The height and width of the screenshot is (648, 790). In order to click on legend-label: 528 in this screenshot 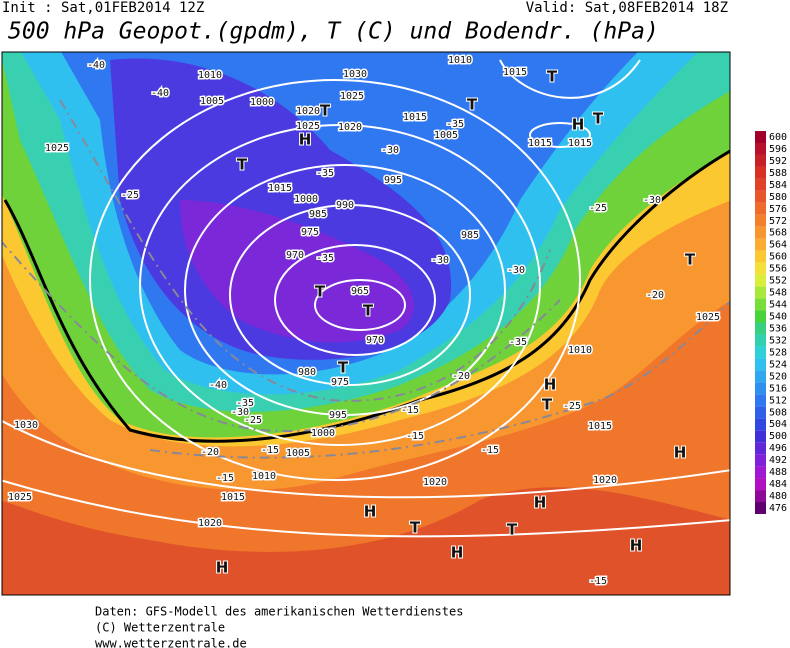, I will do `click(778, 352)`.